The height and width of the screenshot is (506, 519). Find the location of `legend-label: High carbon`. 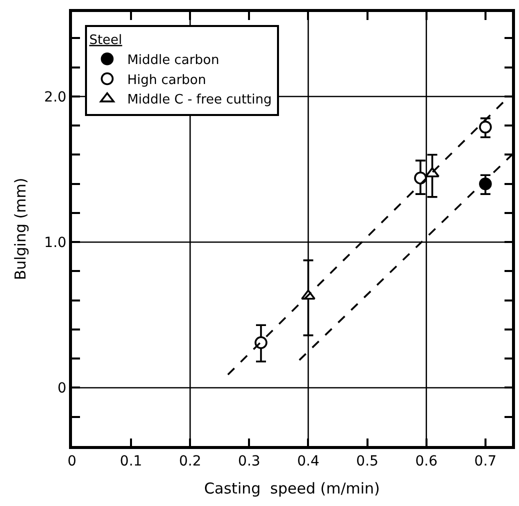

legend-label: High carbon is located at coordinates (166, 80).